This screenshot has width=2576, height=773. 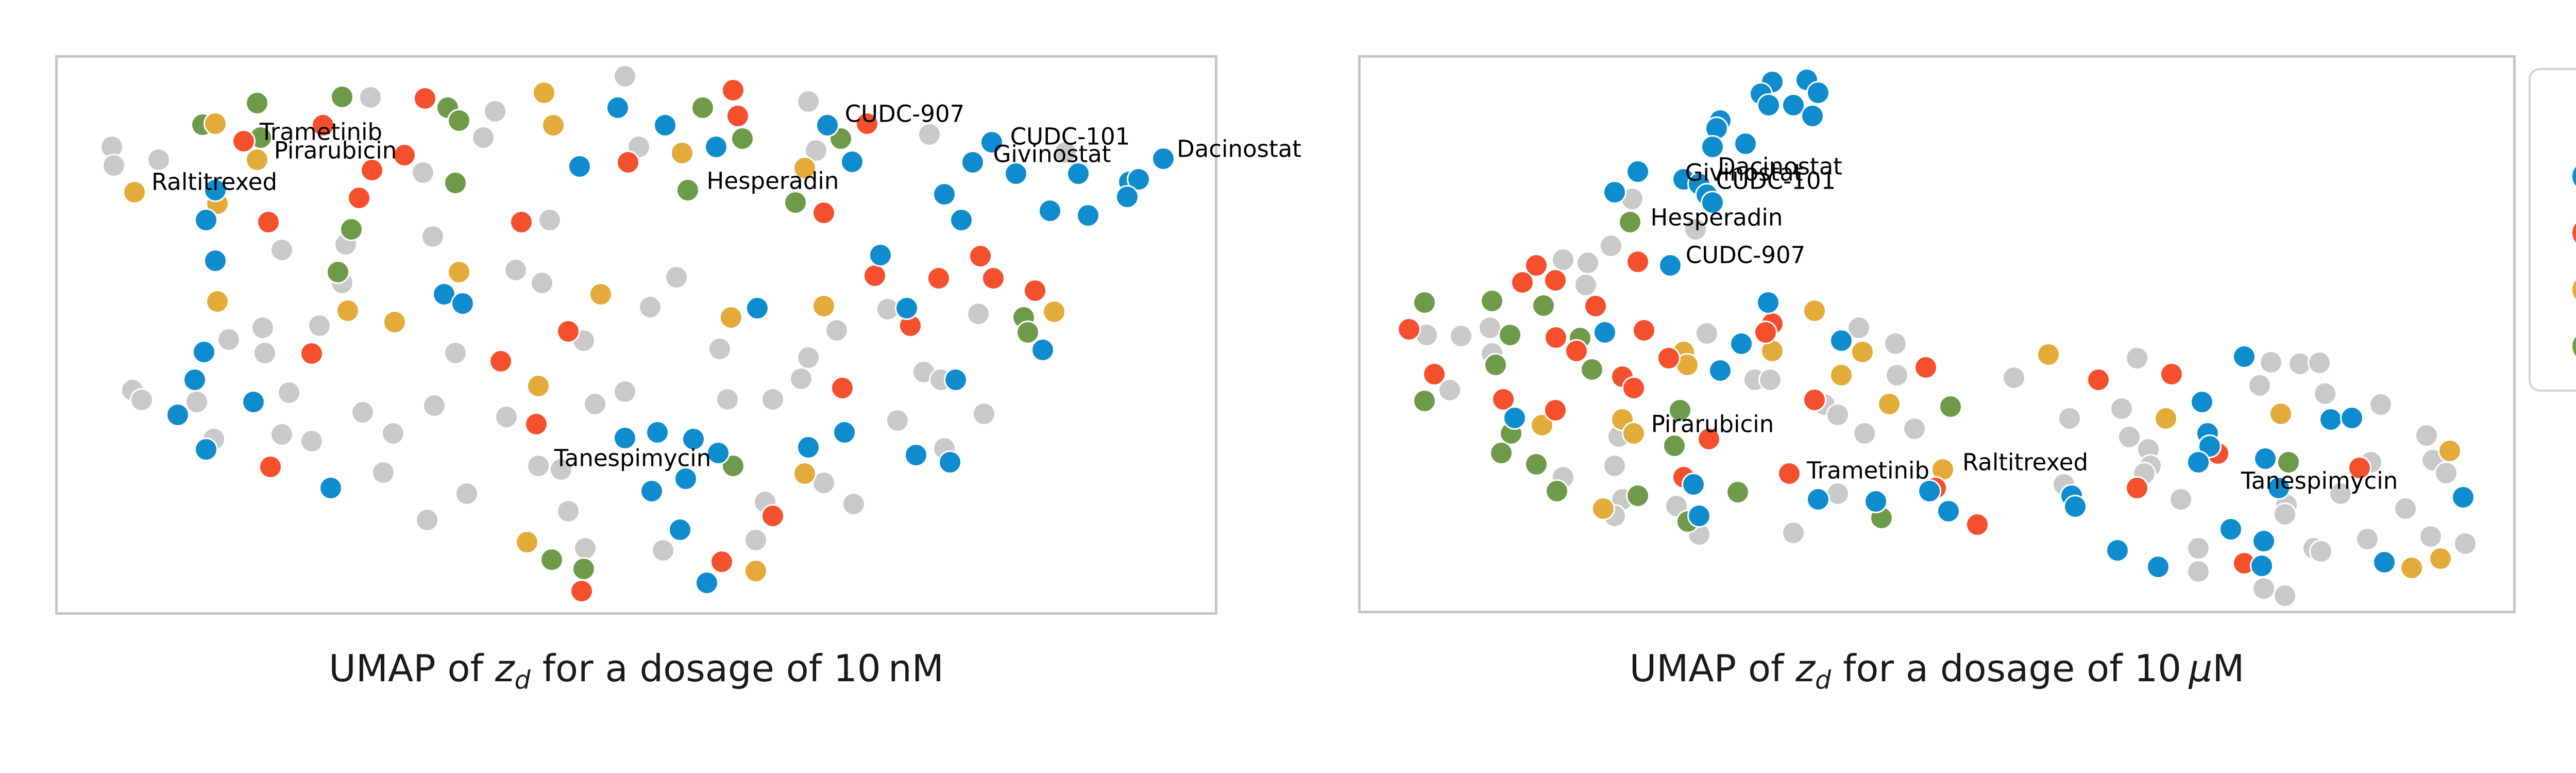 What do you see at coordinates (2553, 121) in the screenshot?
I see `legend-title: Pathway` at bounding box center [2553, 121].